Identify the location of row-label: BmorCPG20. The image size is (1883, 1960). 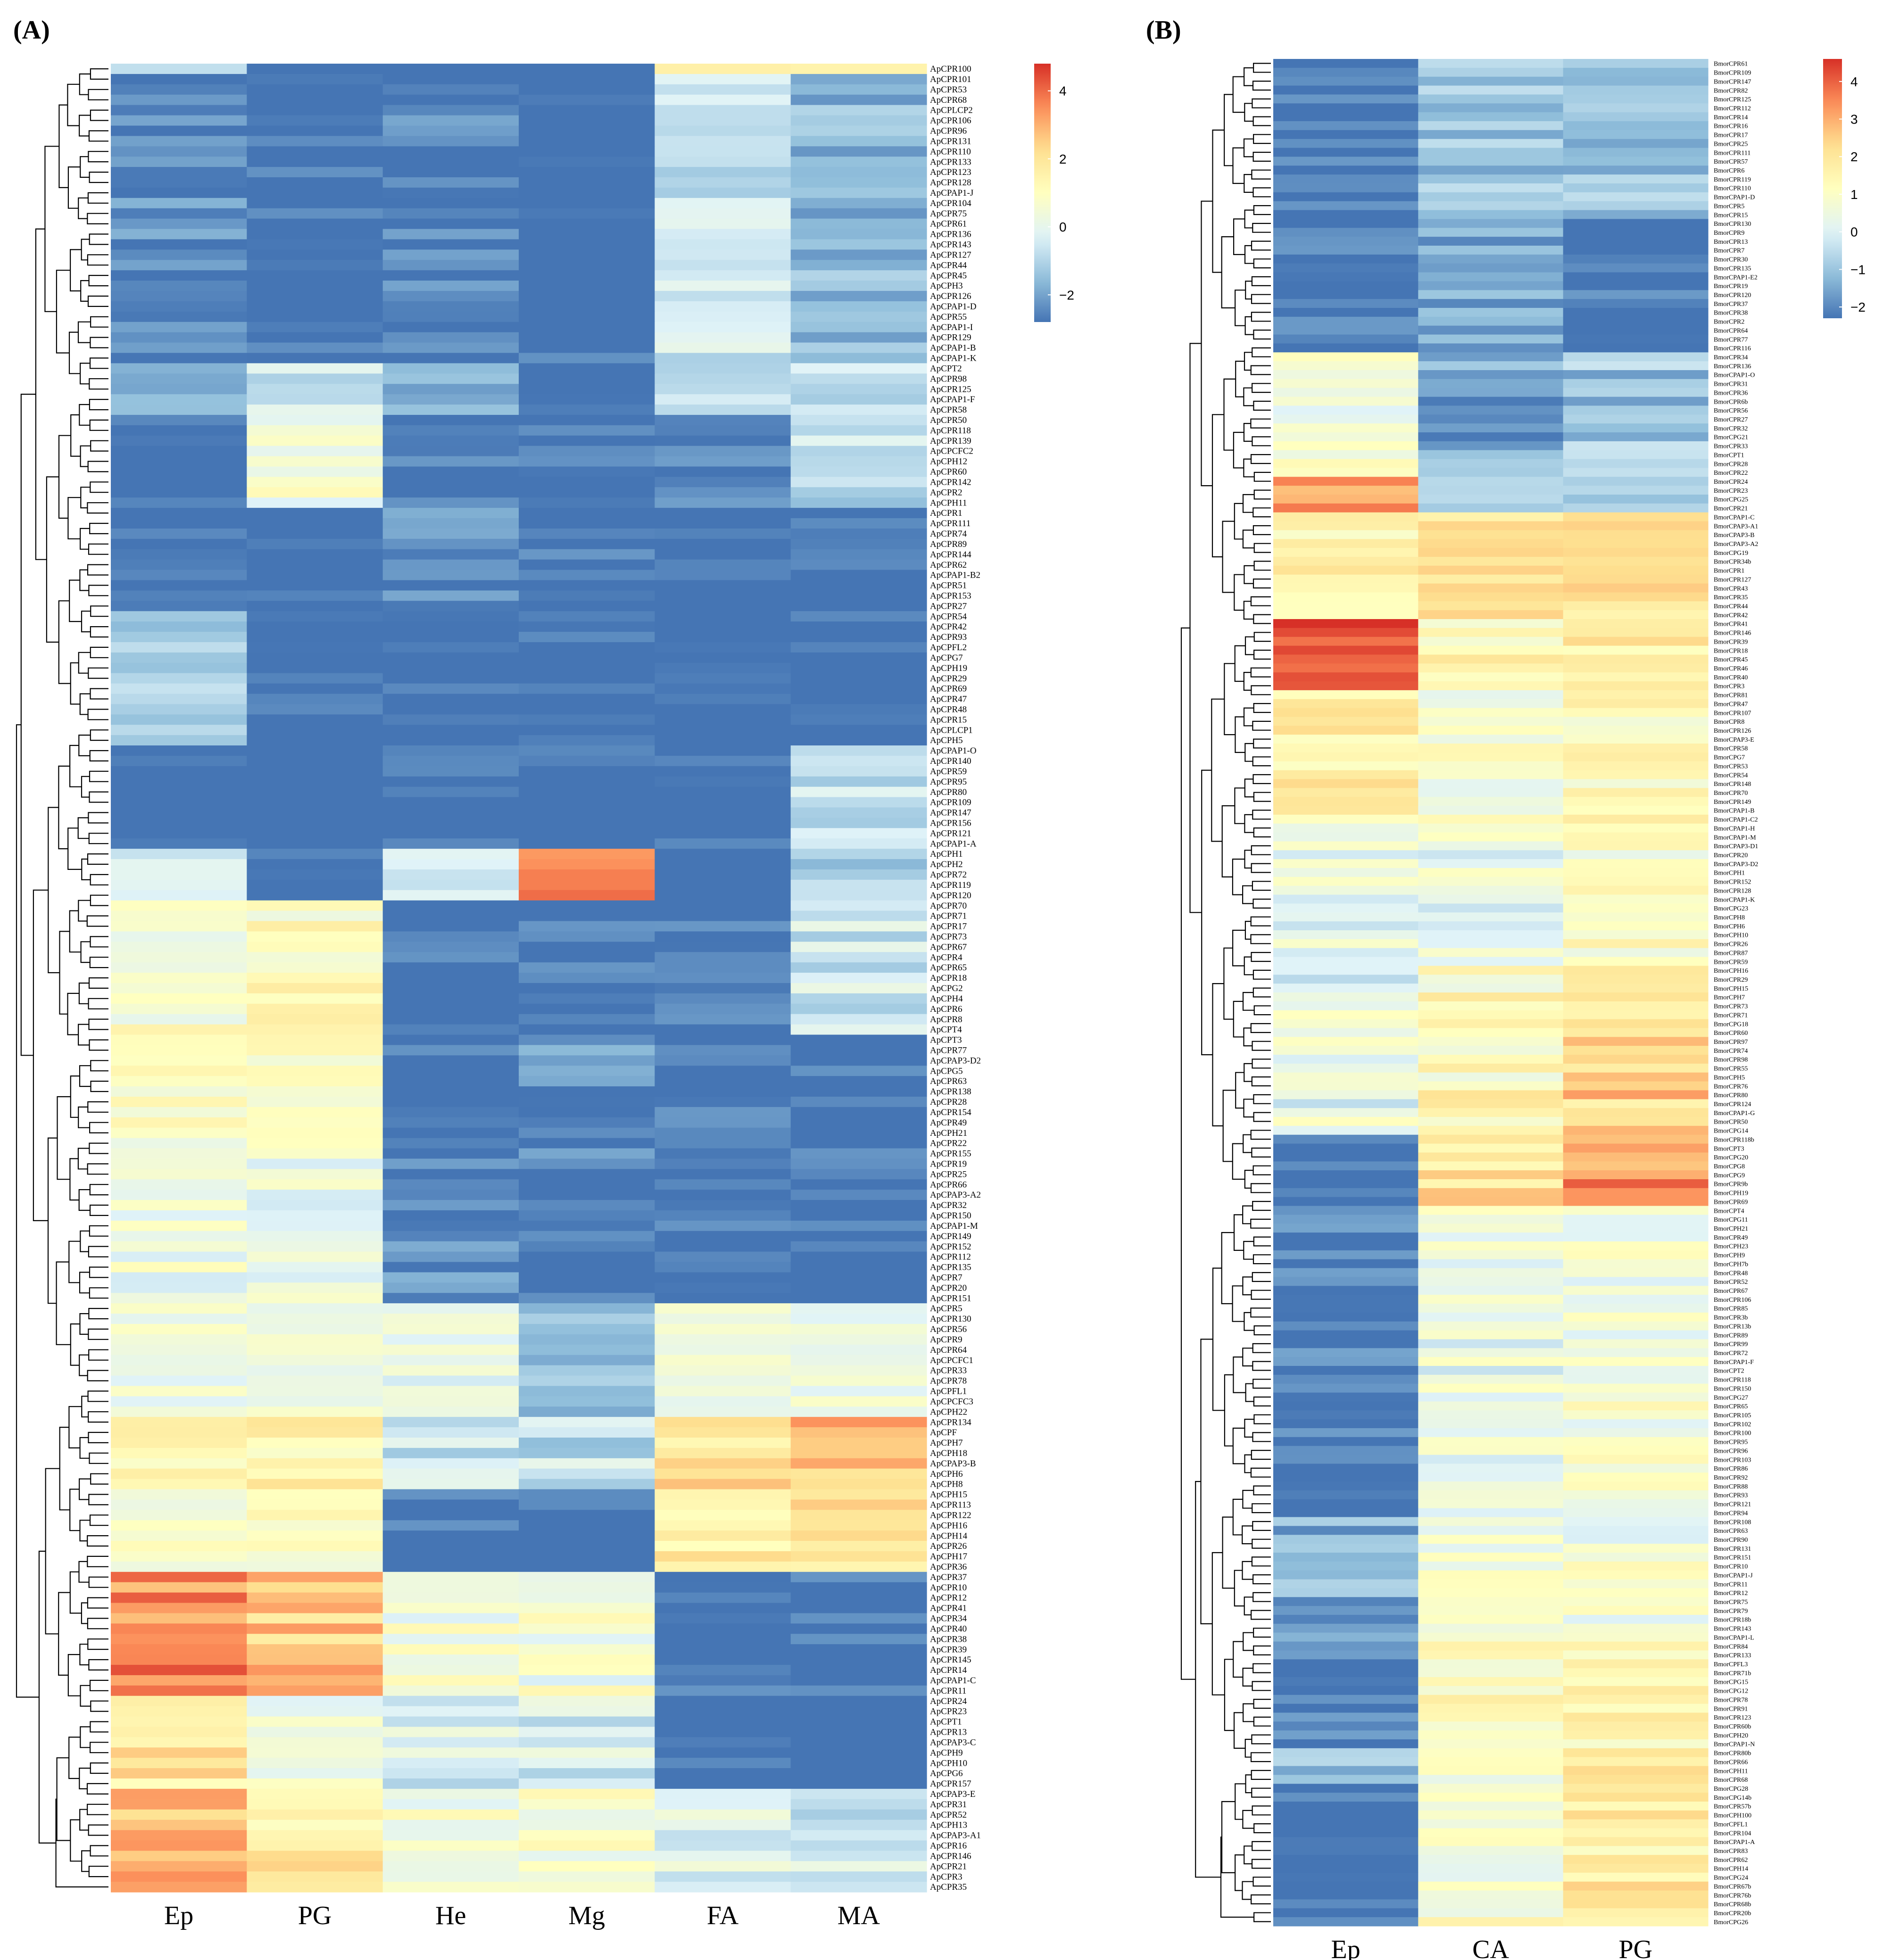
(1731, 1157).